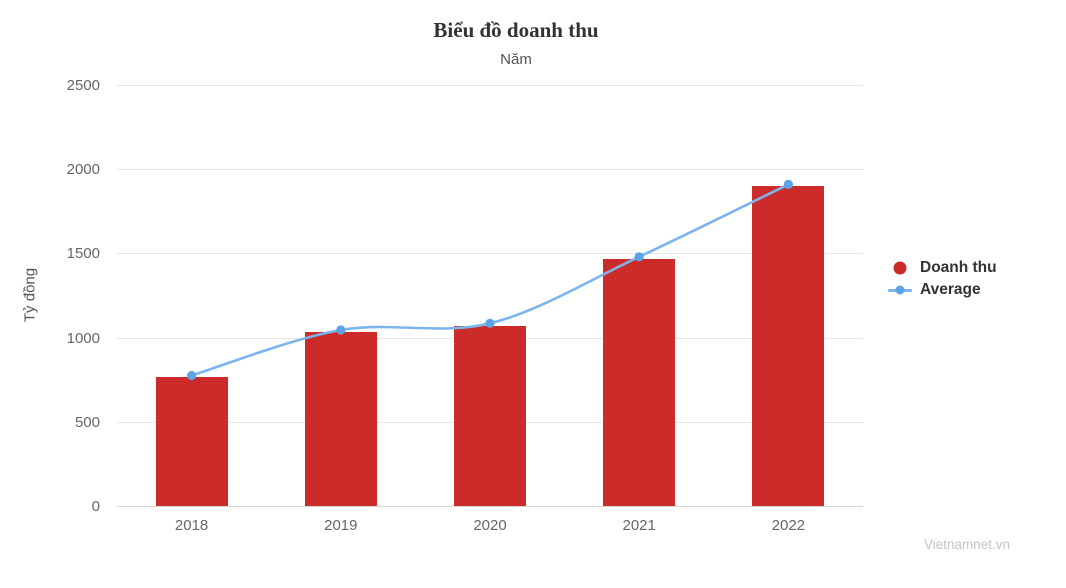  What do you see at coordinates (639, 525) in the screenshot?
I see `x-axis-label-2021: 2021` at bounding box center [639, 525].